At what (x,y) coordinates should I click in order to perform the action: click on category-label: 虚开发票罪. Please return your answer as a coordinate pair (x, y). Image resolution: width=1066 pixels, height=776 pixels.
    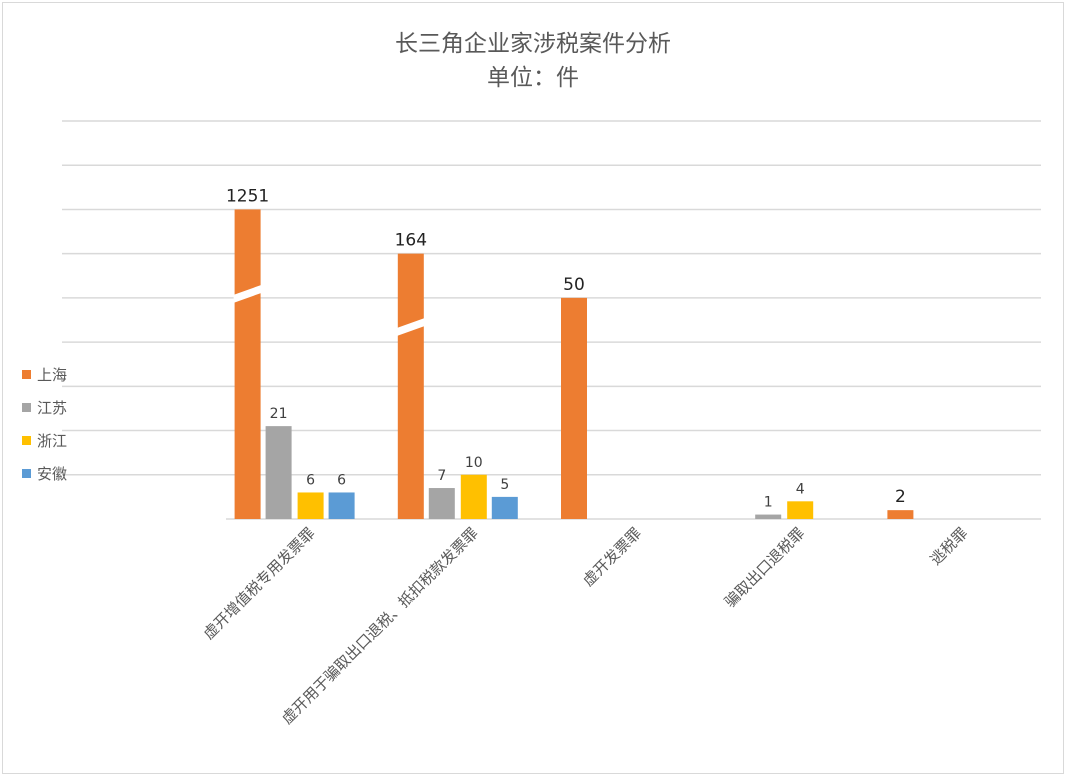
    Looking at the image, I should click on (612, 557).